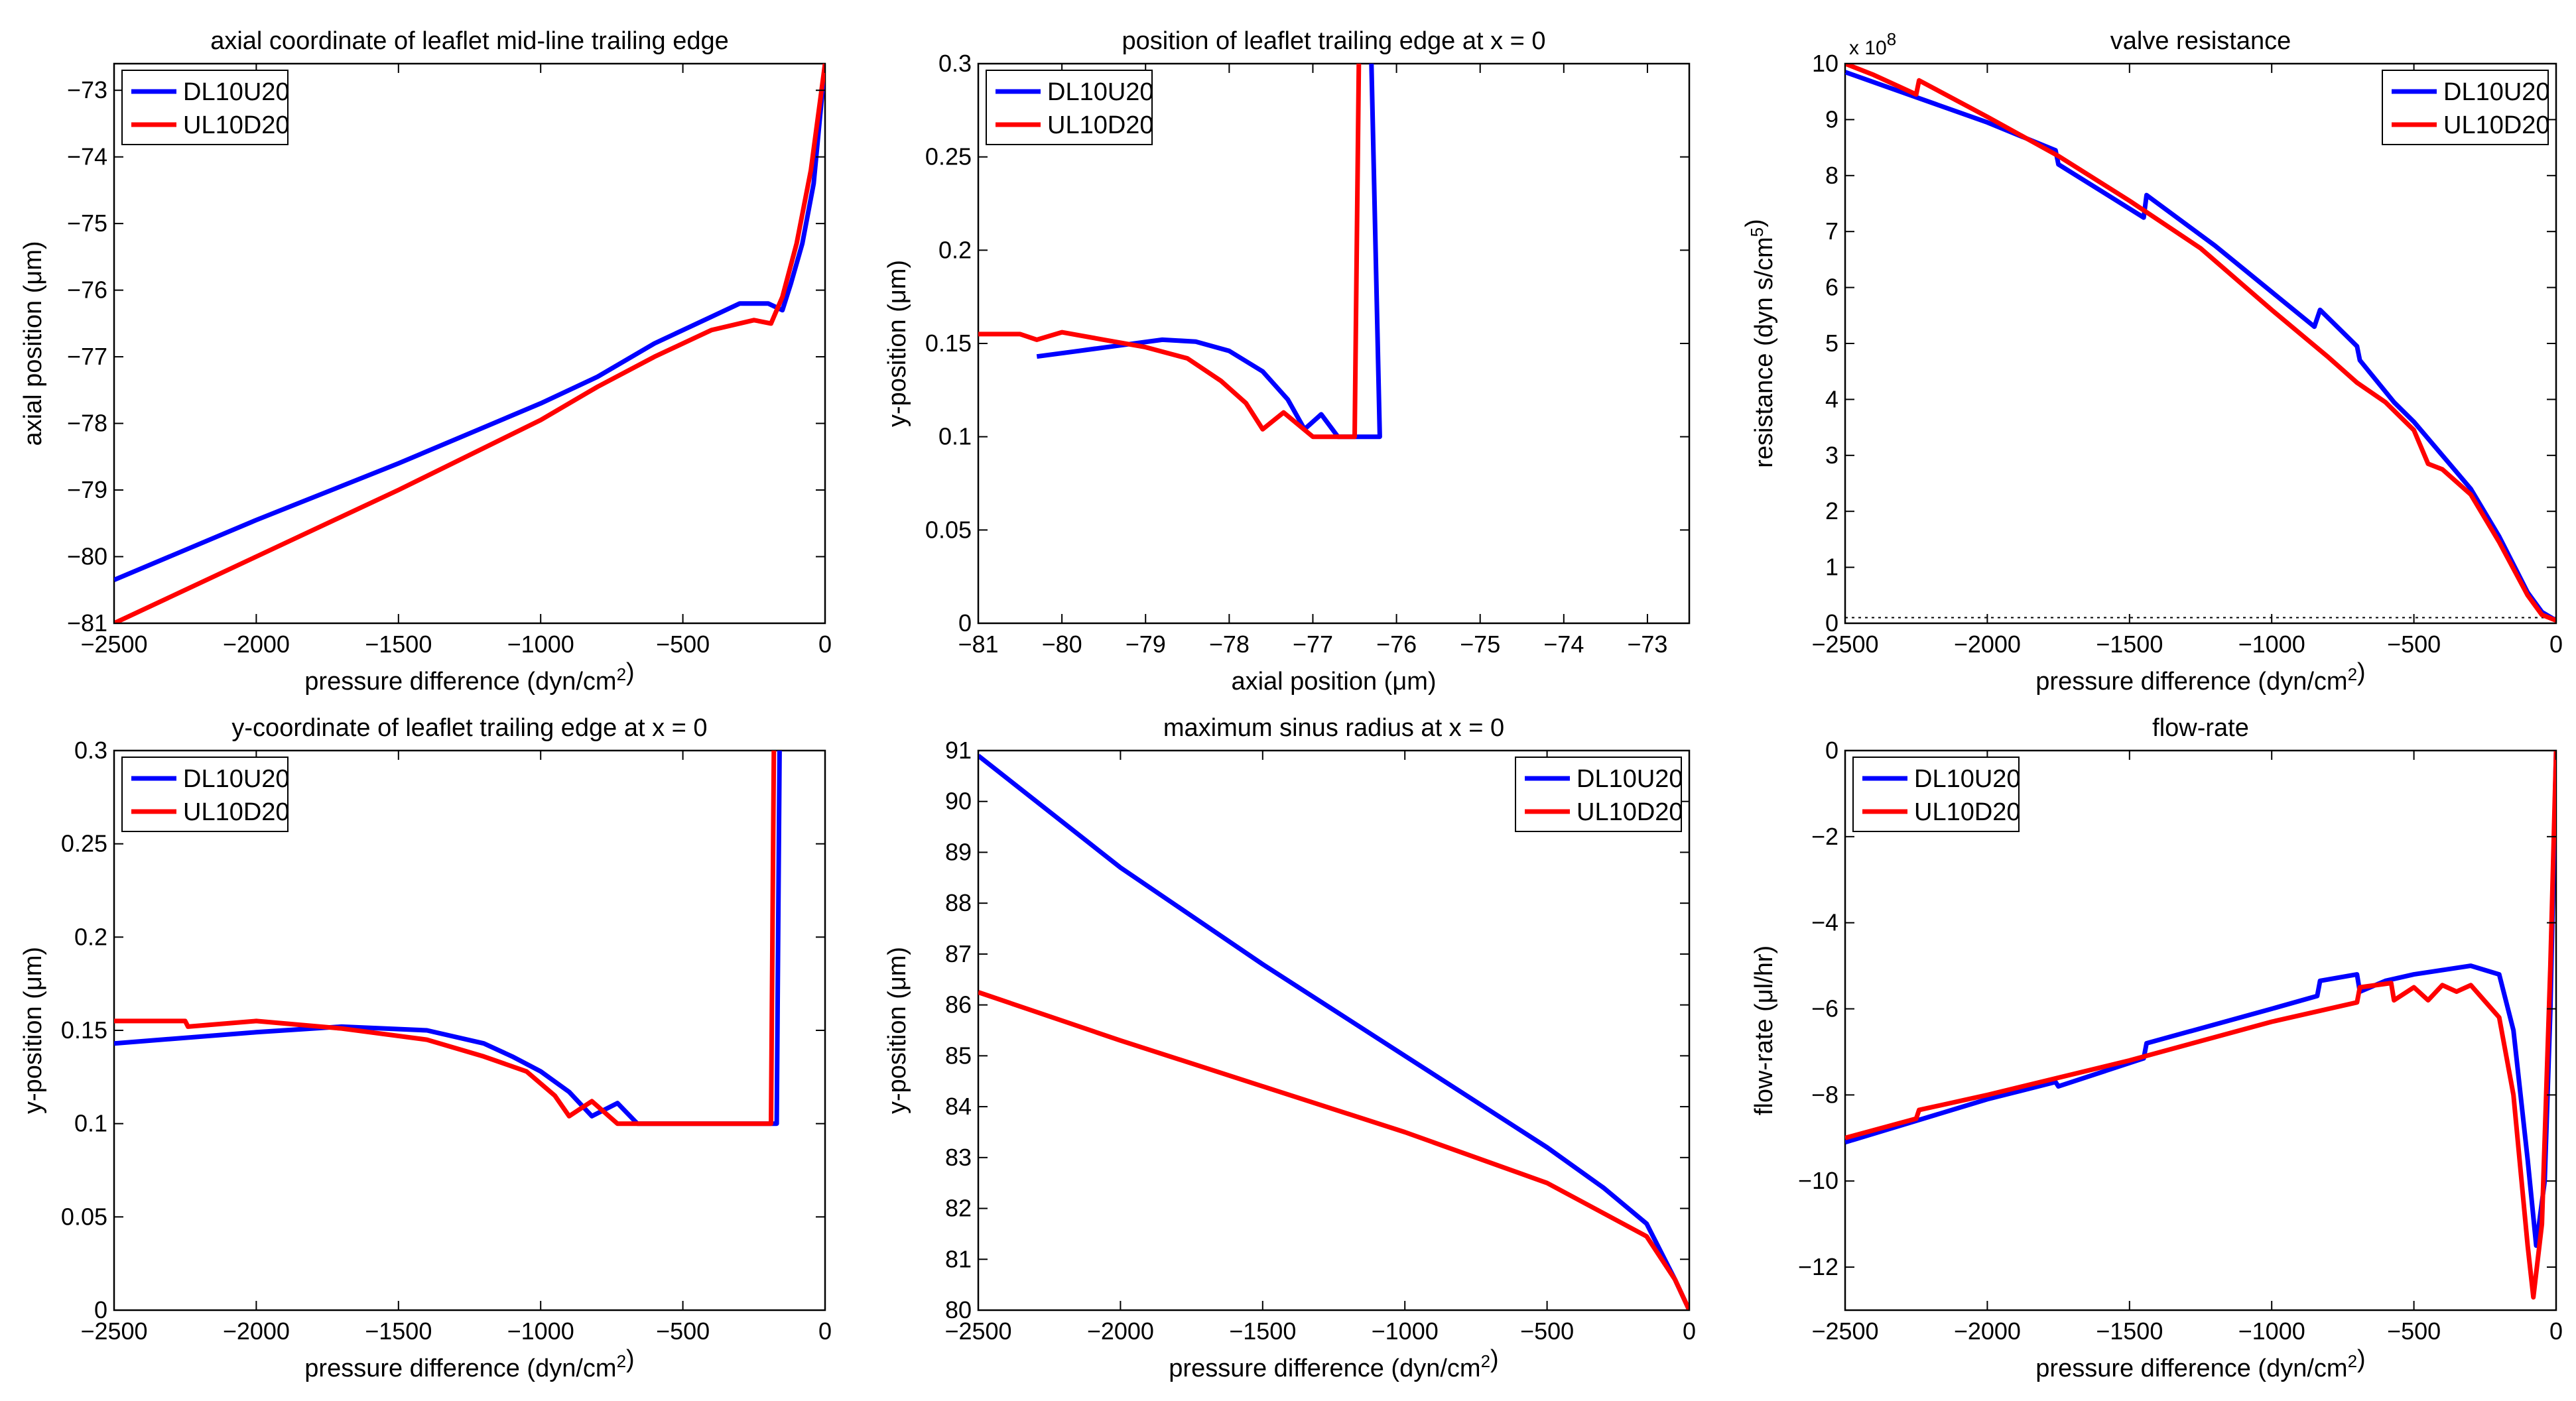  Describe the element at coordinates (2201, 41) in the screenshot. I see `panel-title: valve resistance` at that location.